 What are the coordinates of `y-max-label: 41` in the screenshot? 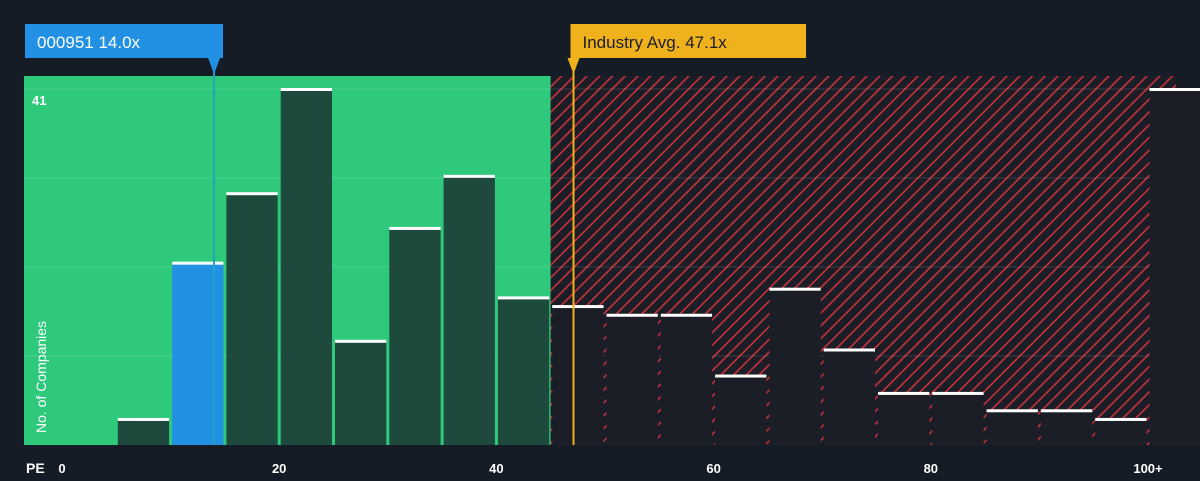 It's located at (39, 100).